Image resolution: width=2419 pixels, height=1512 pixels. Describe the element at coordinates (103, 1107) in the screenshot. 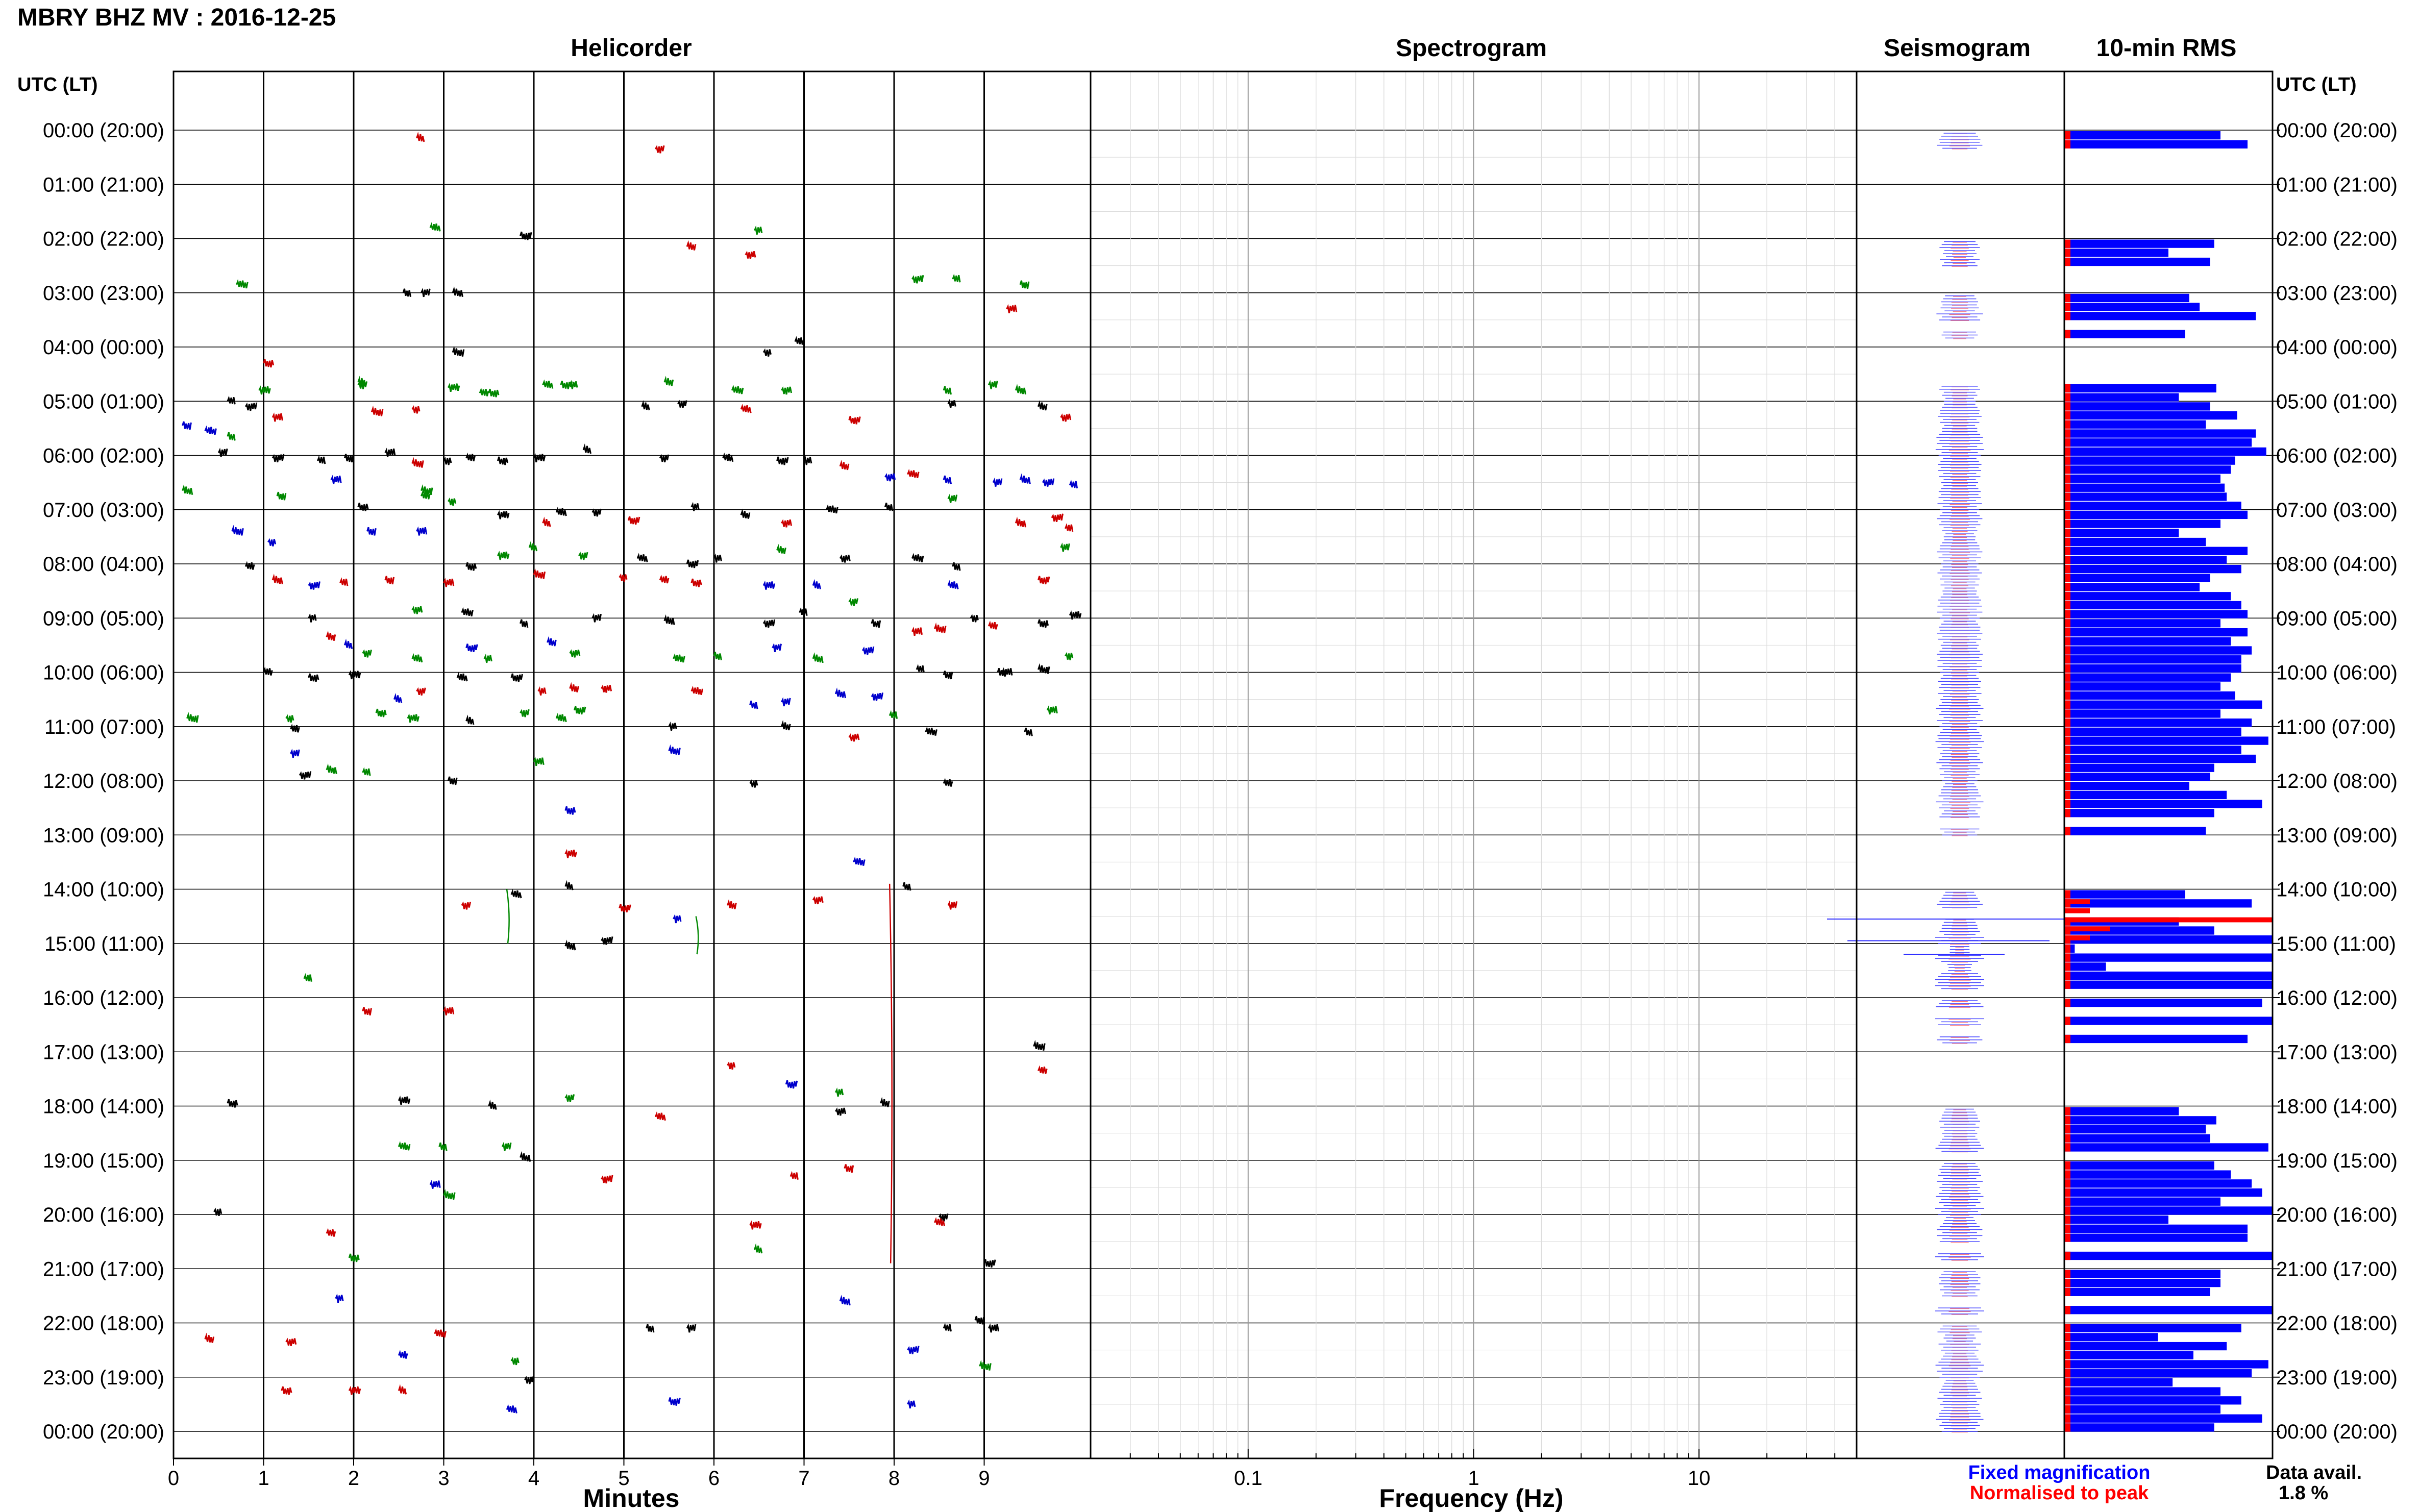

I see `utc-tick-label-left: 18:00 (14:00)` at that location.